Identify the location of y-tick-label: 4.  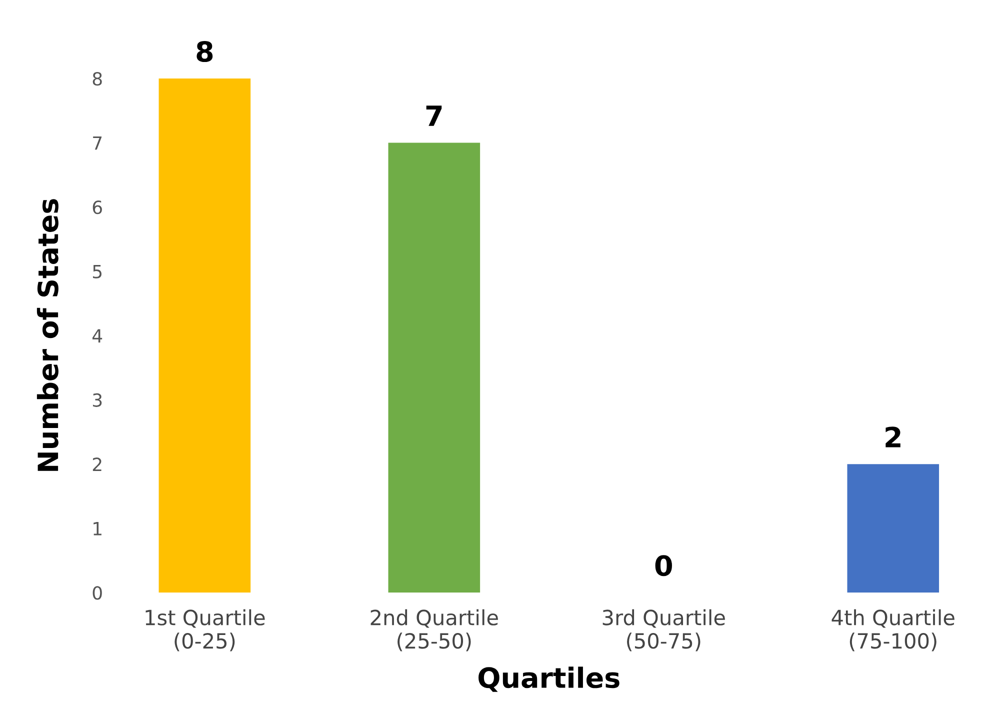
(97, 335).